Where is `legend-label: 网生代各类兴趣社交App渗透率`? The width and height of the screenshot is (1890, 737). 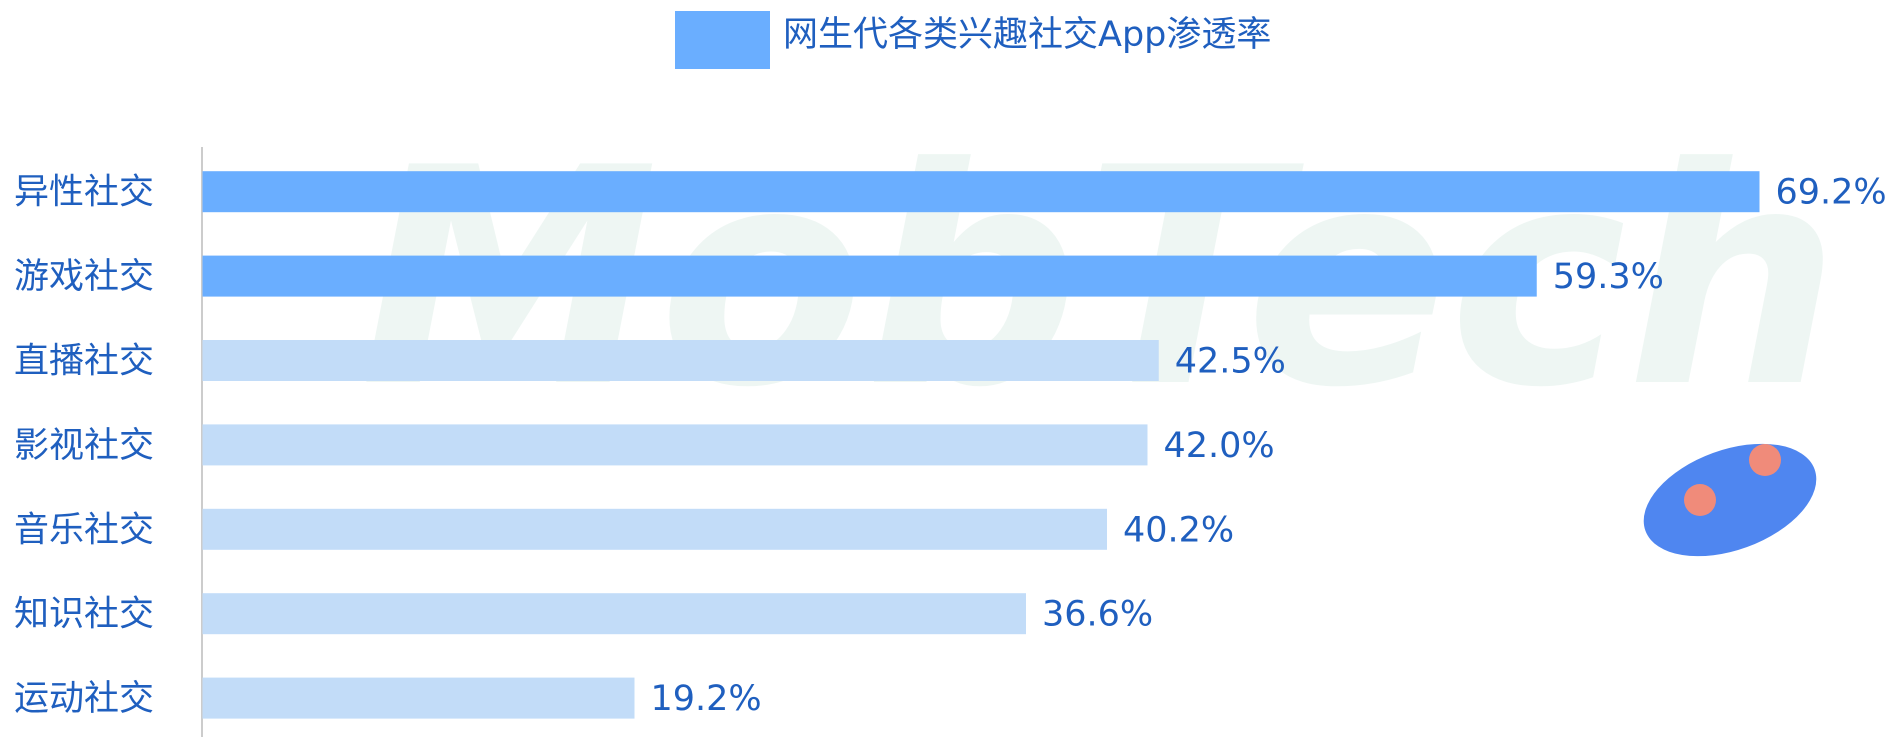 legend-label: 网生代各类兴趣社交App渗透率 is located at coordinates (1027, 35).